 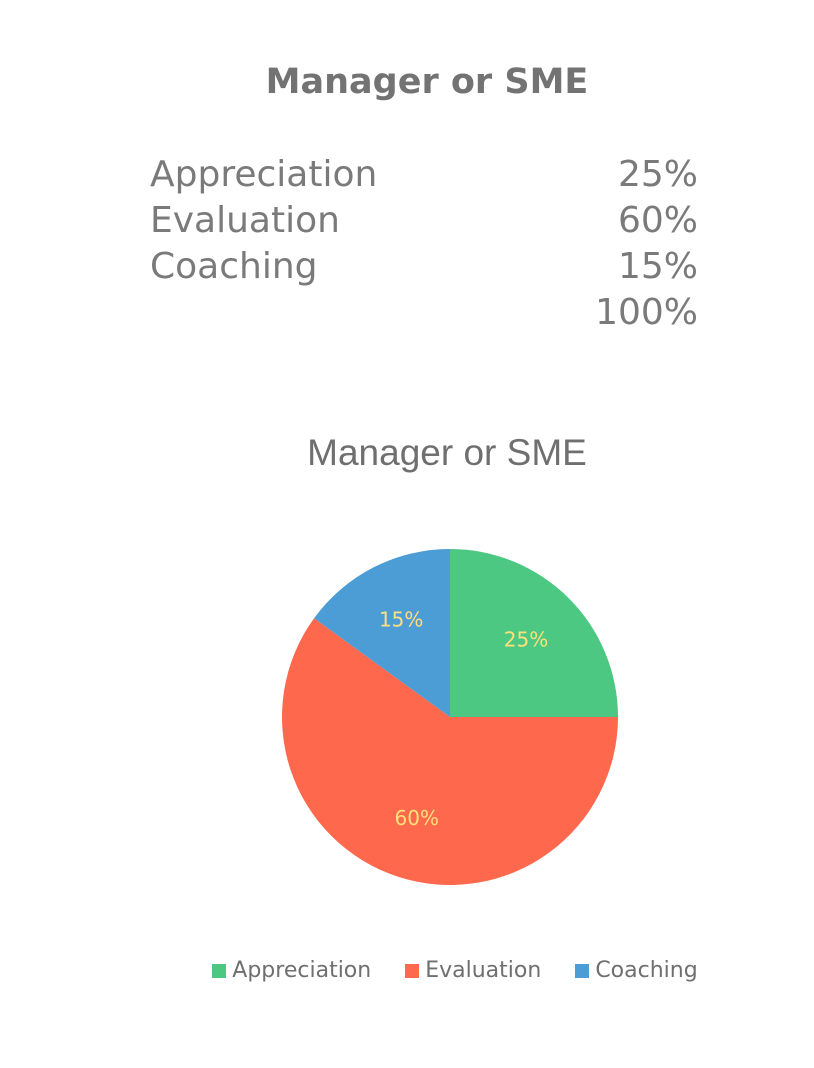 What do you see at coordinates (657, 174) in the screenshot?
I see `summary-value: 25%` at bounding box center [657, 174].